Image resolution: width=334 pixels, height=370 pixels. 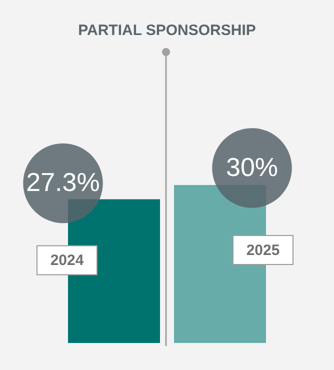 What do you see at coordinates (252, 167) in the screenshot?
I see `data-label: 30%` at bounding box center [252, 167].